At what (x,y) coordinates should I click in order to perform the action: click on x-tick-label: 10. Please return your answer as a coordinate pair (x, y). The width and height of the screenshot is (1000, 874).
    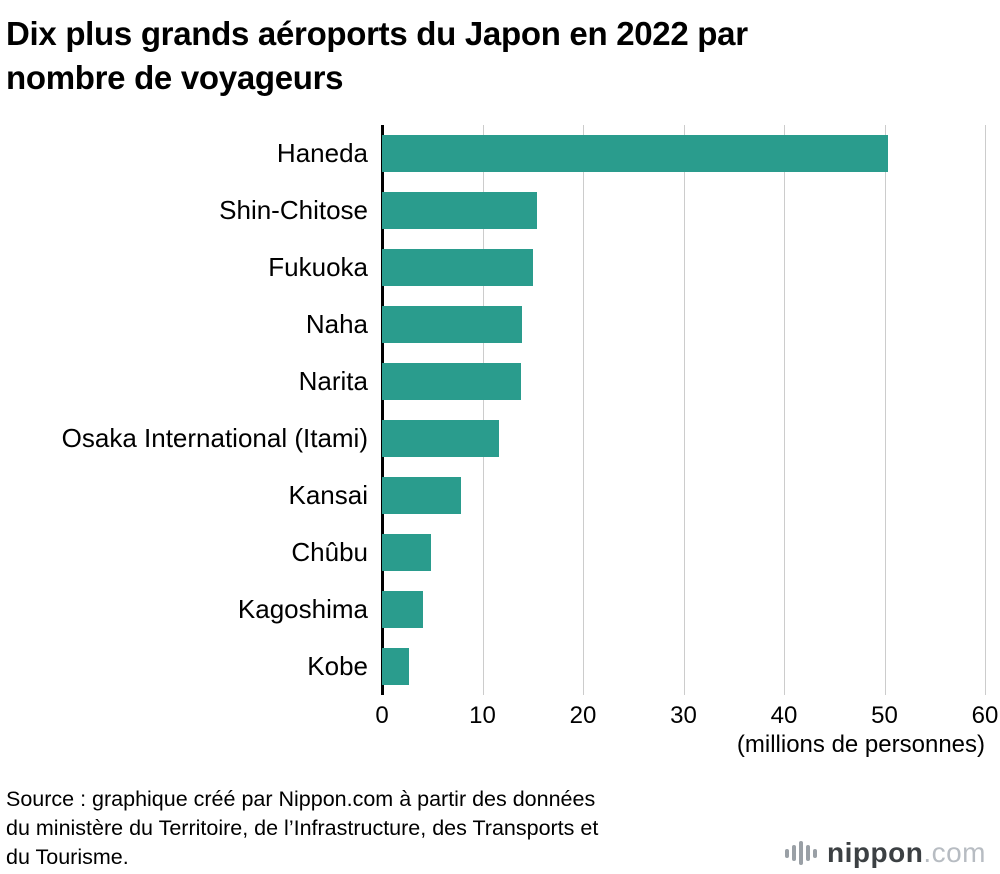
    Looking at the image, I should click on (482, 716).